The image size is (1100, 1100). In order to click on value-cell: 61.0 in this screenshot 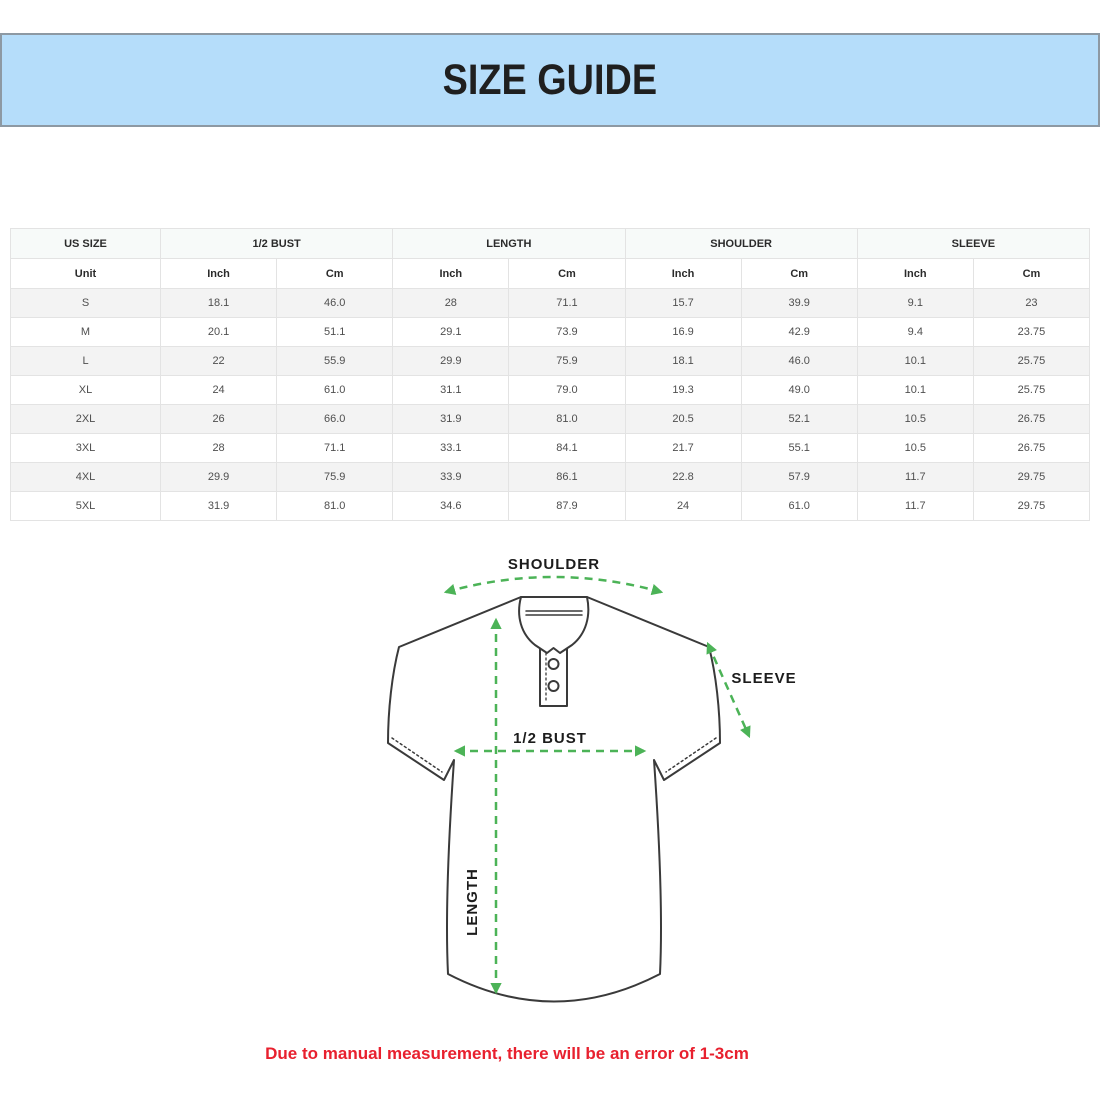, I will do `click(335, 390)`.